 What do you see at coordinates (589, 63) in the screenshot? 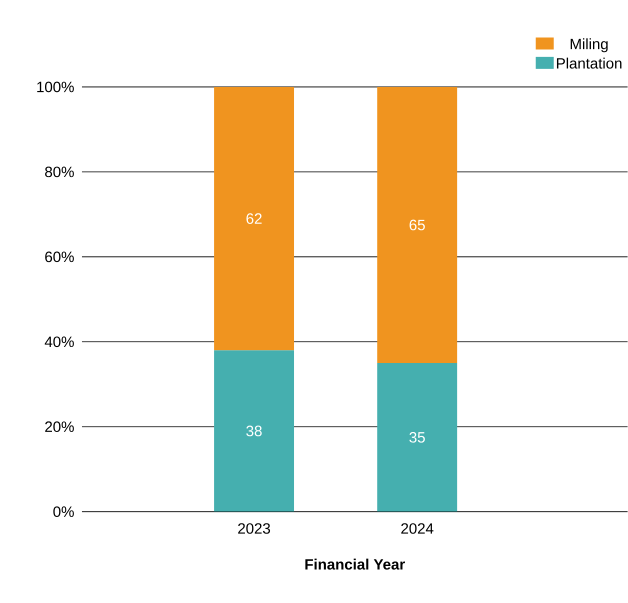
I see `legend-label: Plantation` at bounding box center [589, 63].